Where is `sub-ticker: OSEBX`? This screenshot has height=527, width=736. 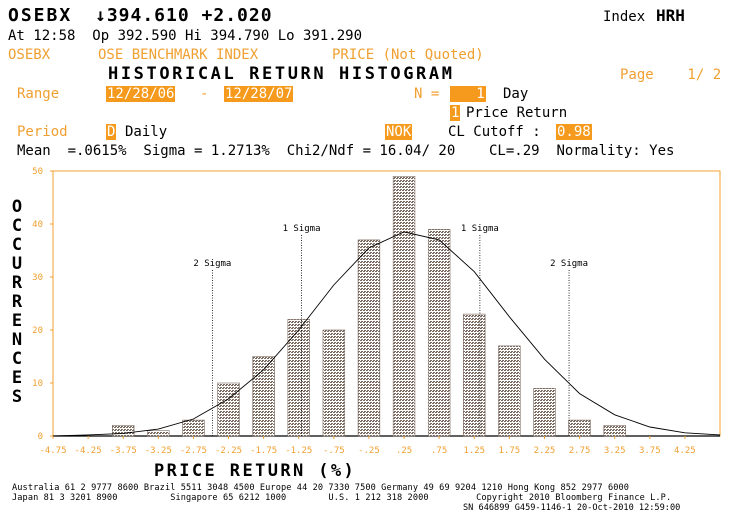
sub-ticker: OSEBX is located at coordinates (29, 55).